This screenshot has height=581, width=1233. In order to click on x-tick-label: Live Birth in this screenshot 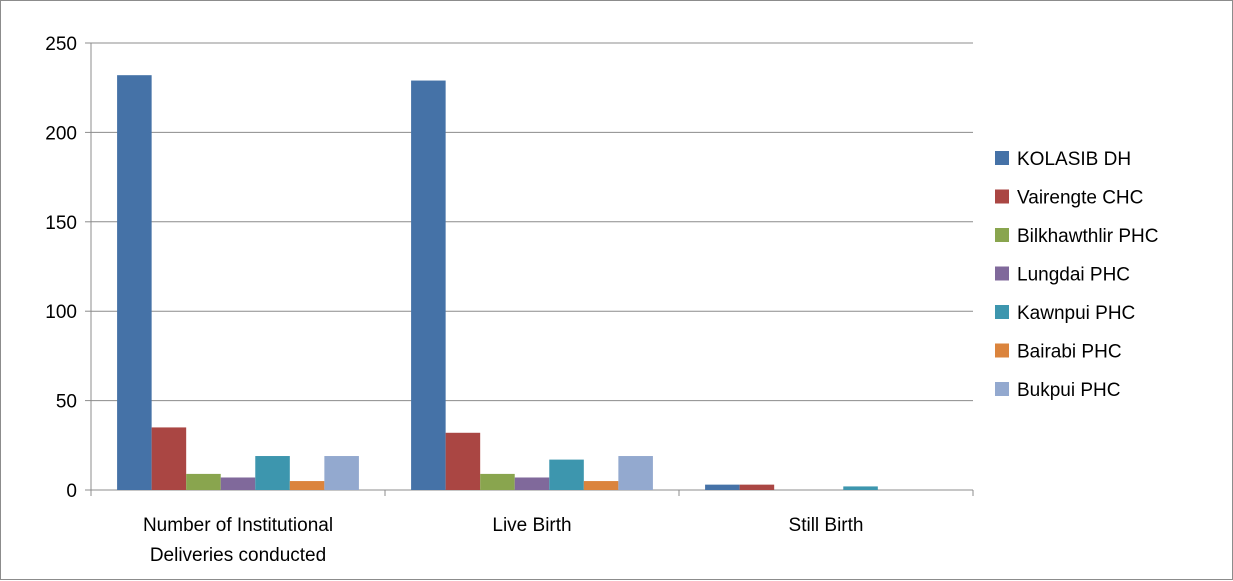, I will do `click(531, 525)`.